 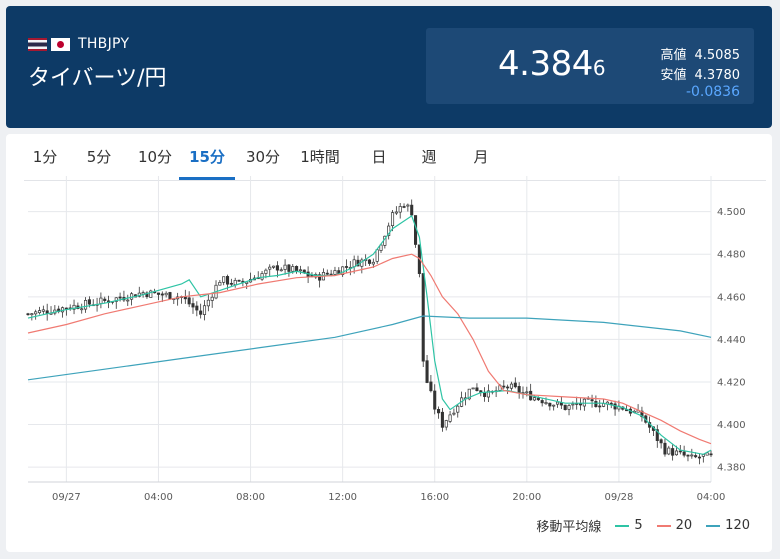 What do you see at coordinates (388, 497) in the screenshot?
I see `x-axis: 09/27 04:00 08:00 12:00 16:00 20:00 09/28 04:00` at bounding box center [388, 497].